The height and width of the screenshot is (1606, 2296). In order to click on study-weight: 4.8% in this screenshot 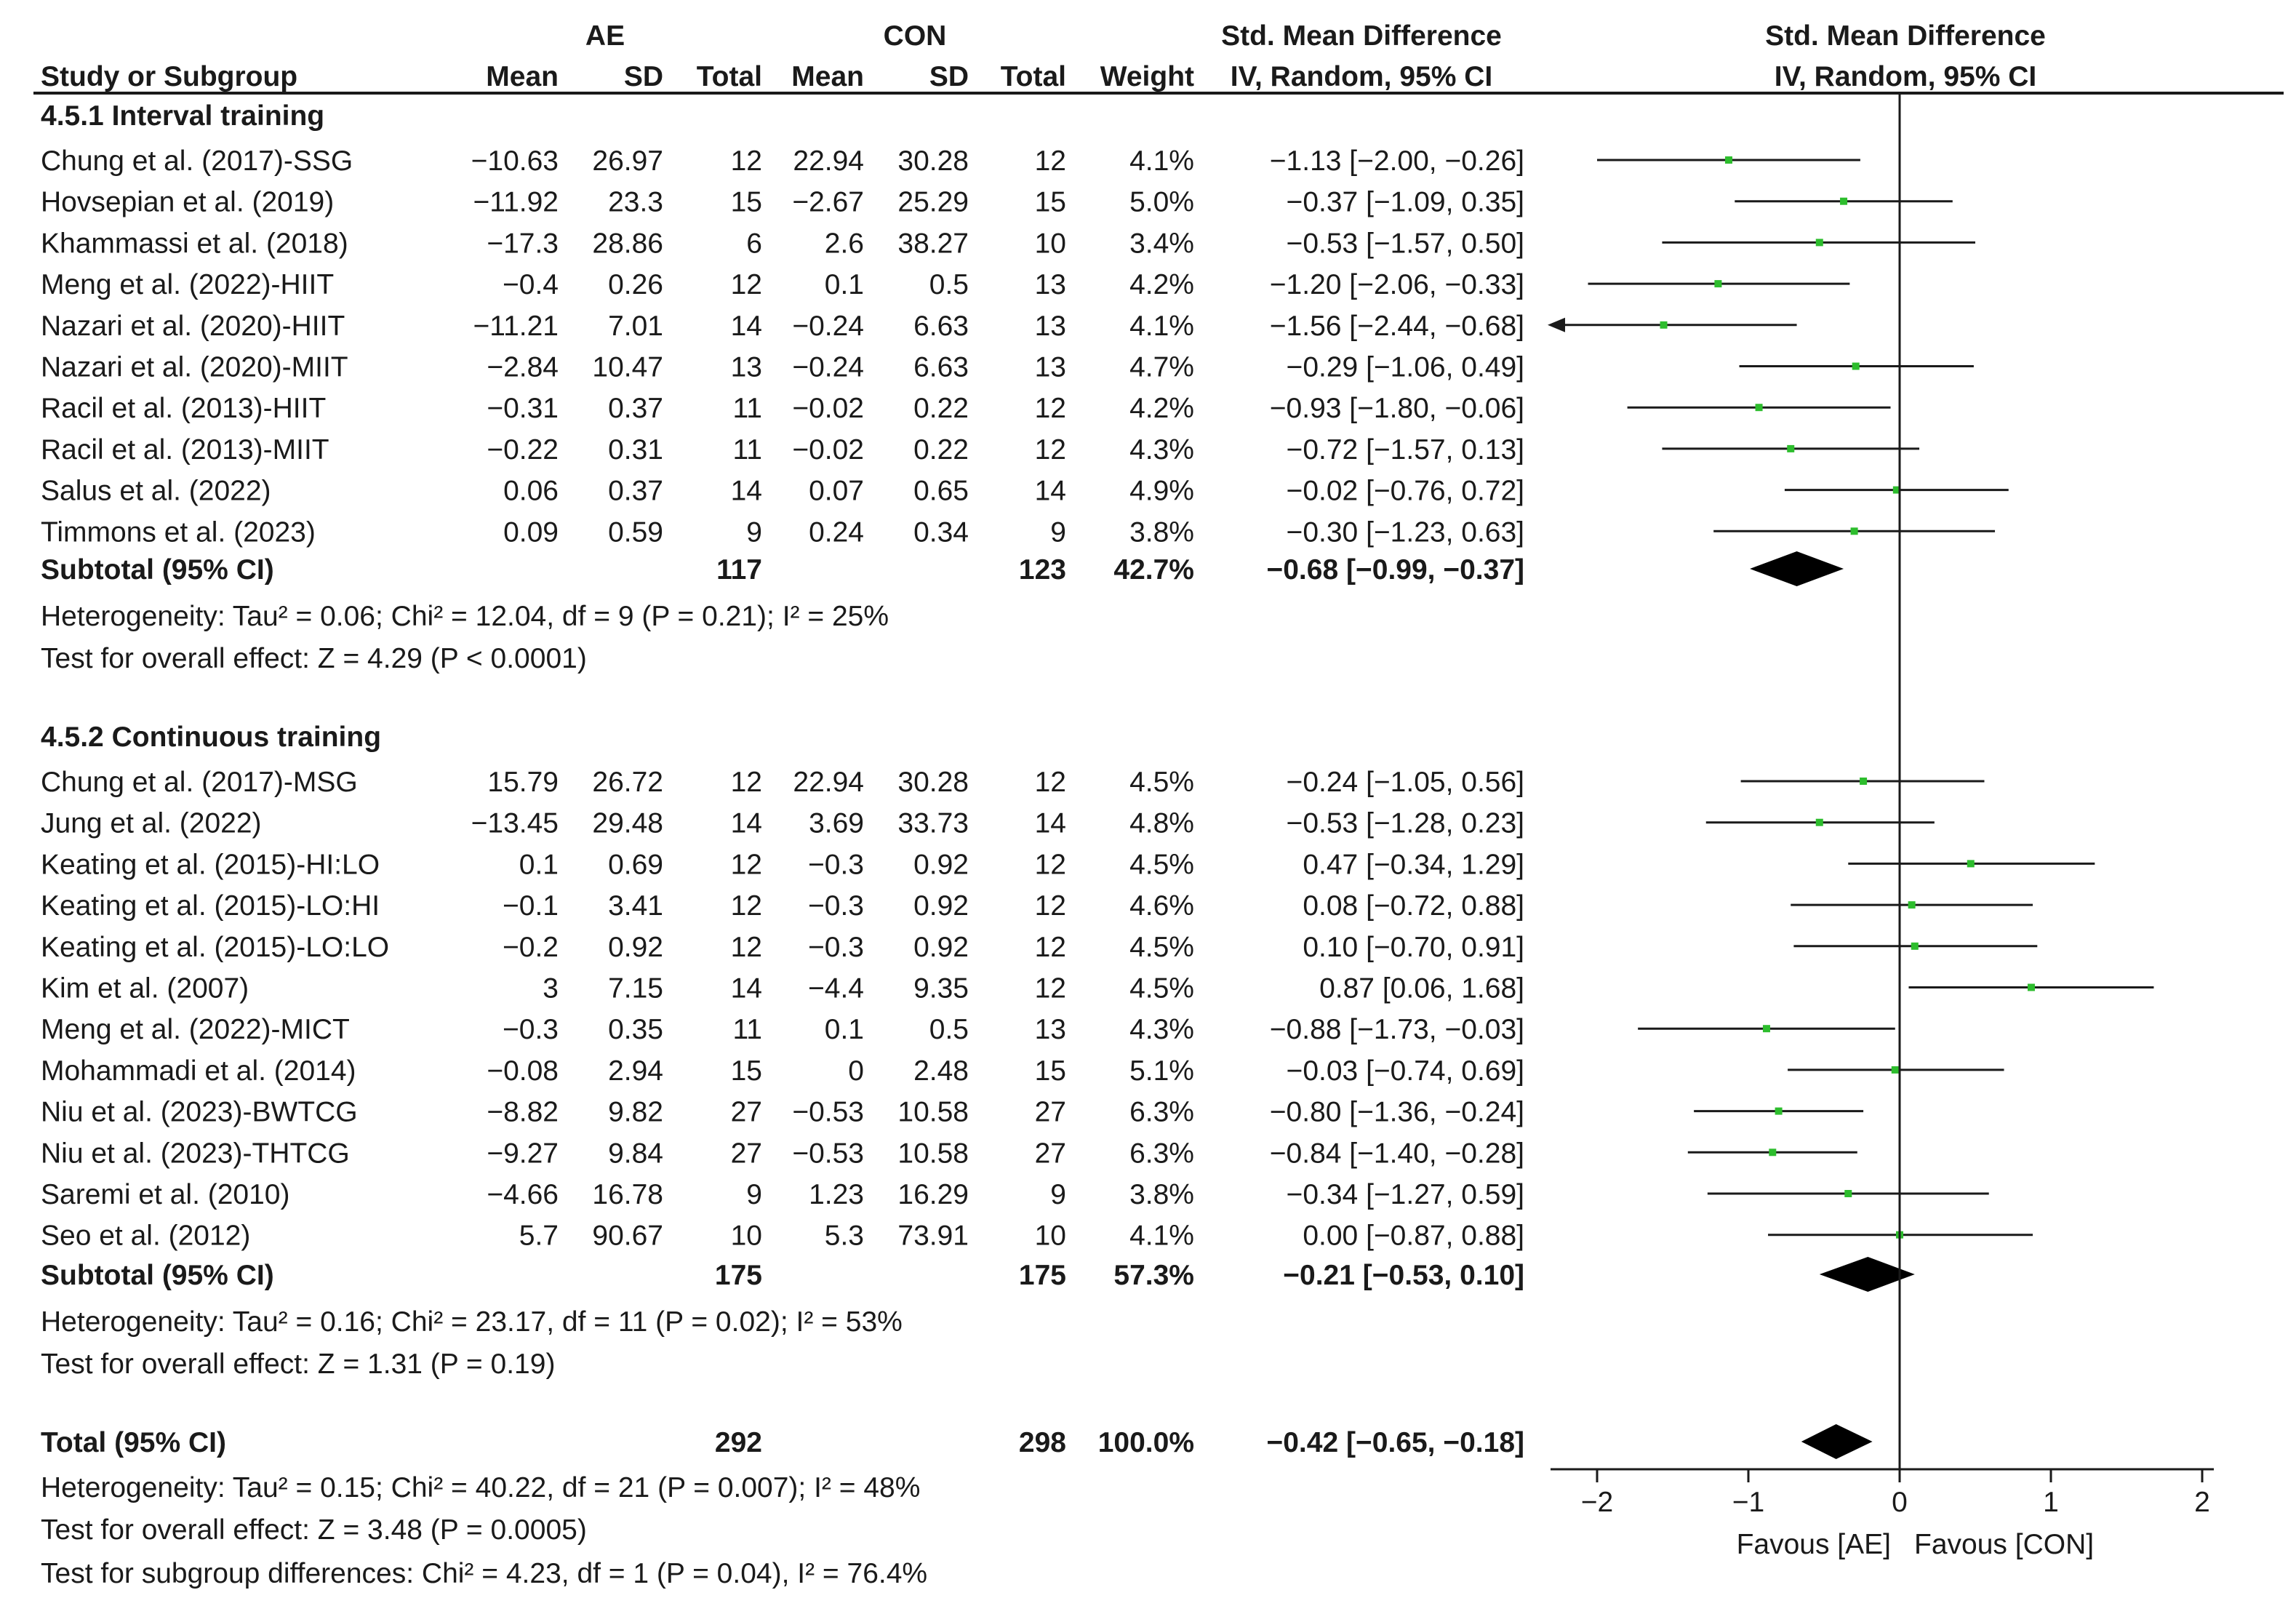, I will do `click(1161, 823)`.